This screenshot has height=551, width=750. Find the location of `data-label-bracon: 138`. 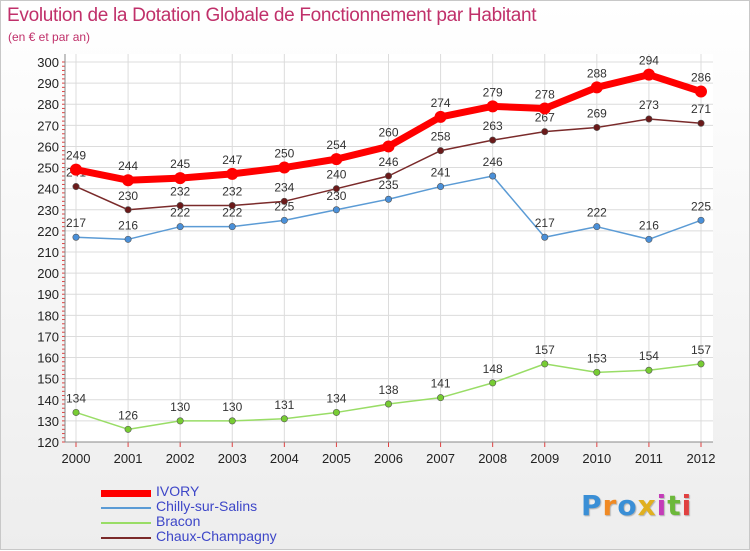

data-label-bracon: 138 is located at coordinates (388, 390).